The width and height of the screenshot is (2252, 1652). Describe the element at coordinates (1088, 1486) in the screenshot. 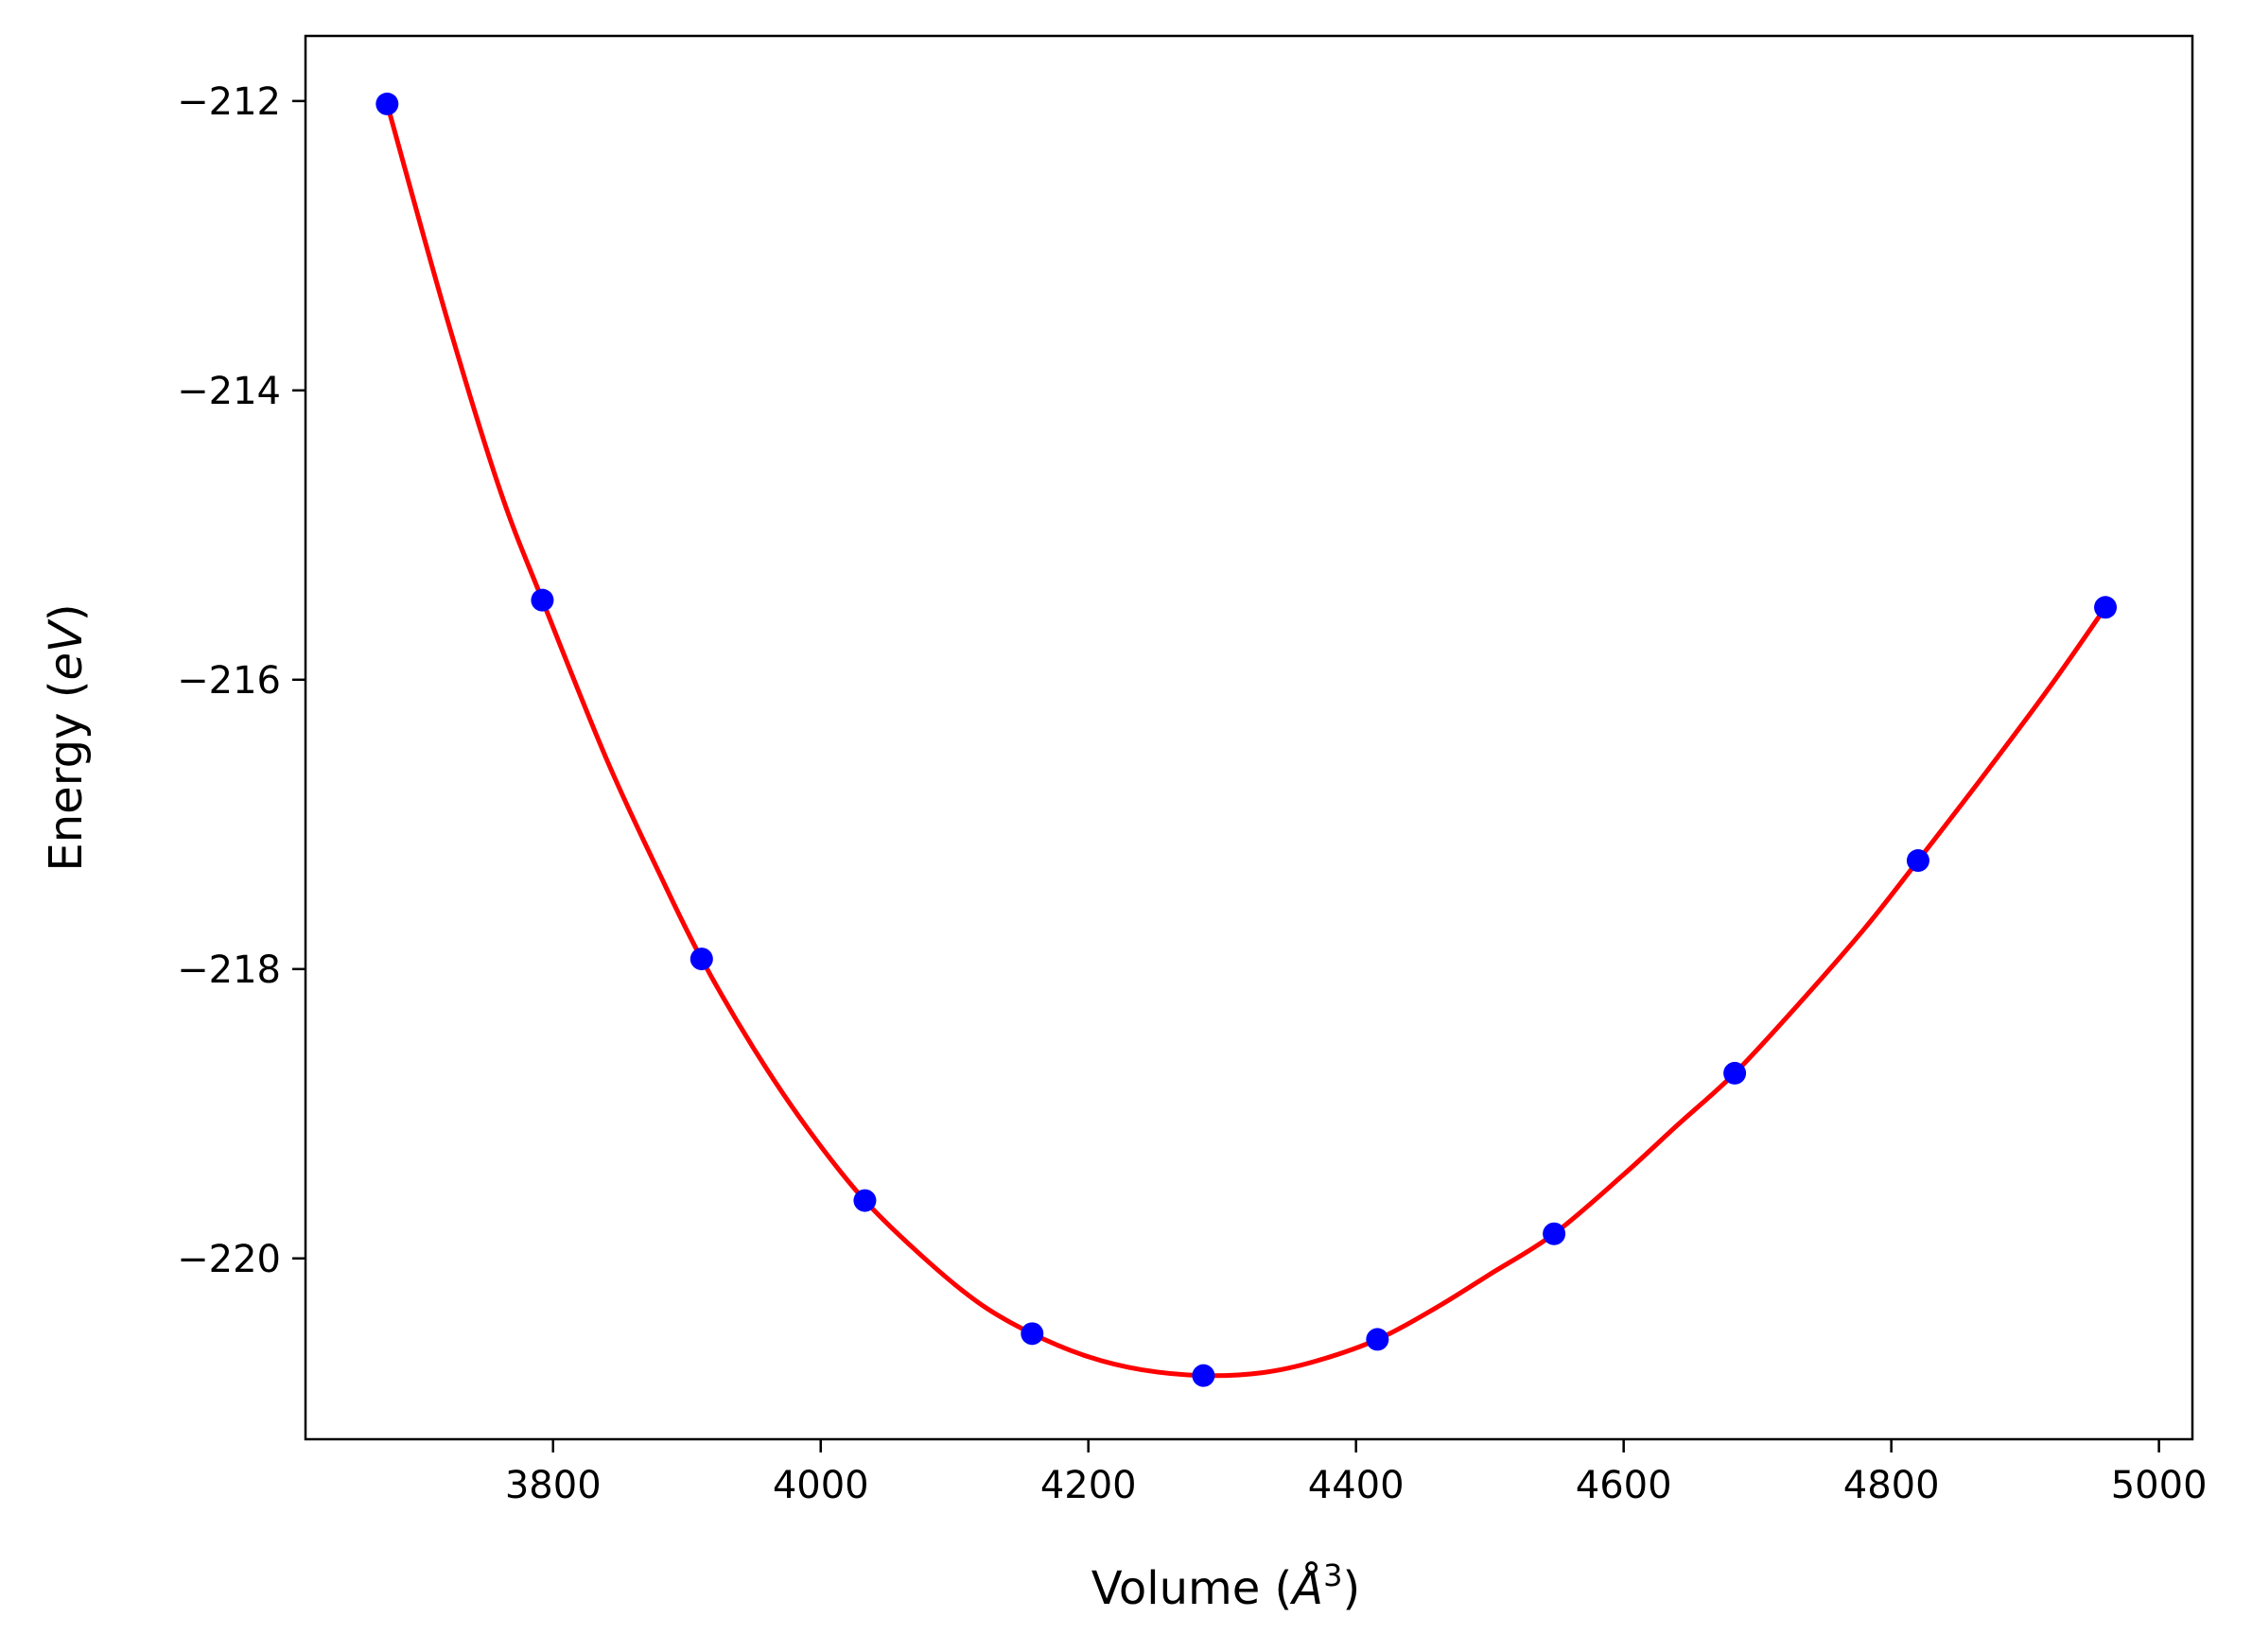

I see `x-tick-label: 4200` at that location.